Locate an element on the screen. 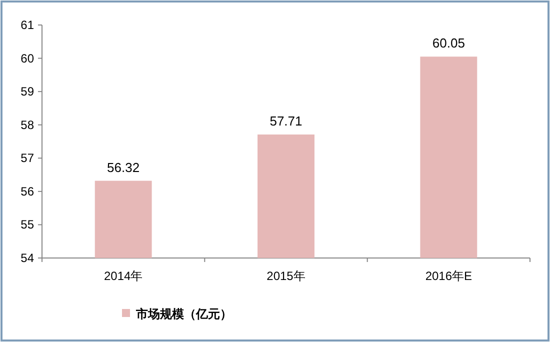 Image resolution: width=550 pixels, height=342 pixels. y-tick-label: 54 is located at coordinates (27, 258).